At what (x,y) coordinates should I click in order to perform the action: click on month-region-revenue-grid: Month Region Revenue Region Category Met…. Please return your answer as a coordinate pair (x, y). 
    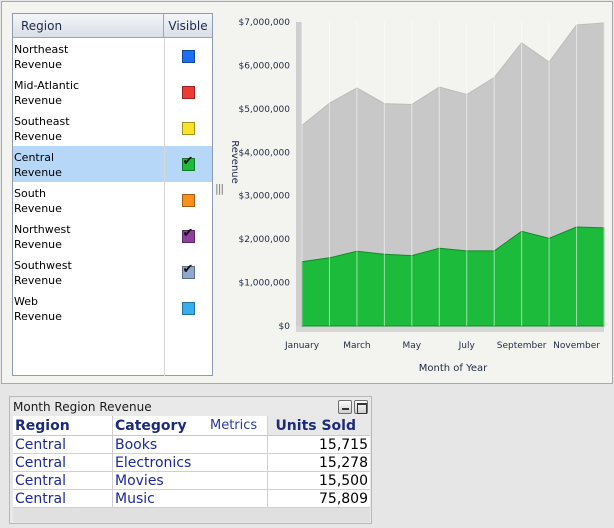
    Looking at the image, I should click on (190, 460).